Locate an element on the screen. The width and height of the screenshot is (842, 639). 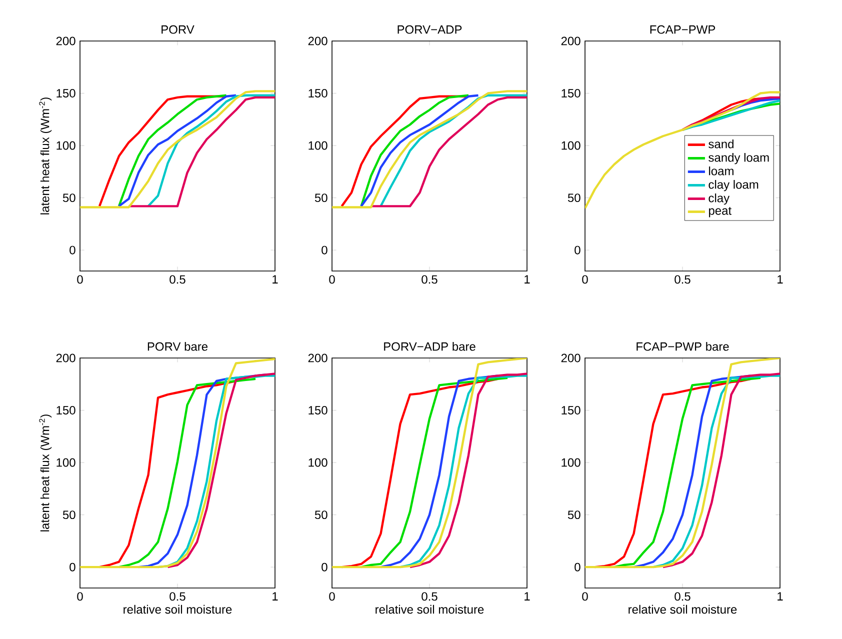
chart-title: FCAP−PWP bare is located at coordinates (682, 346).